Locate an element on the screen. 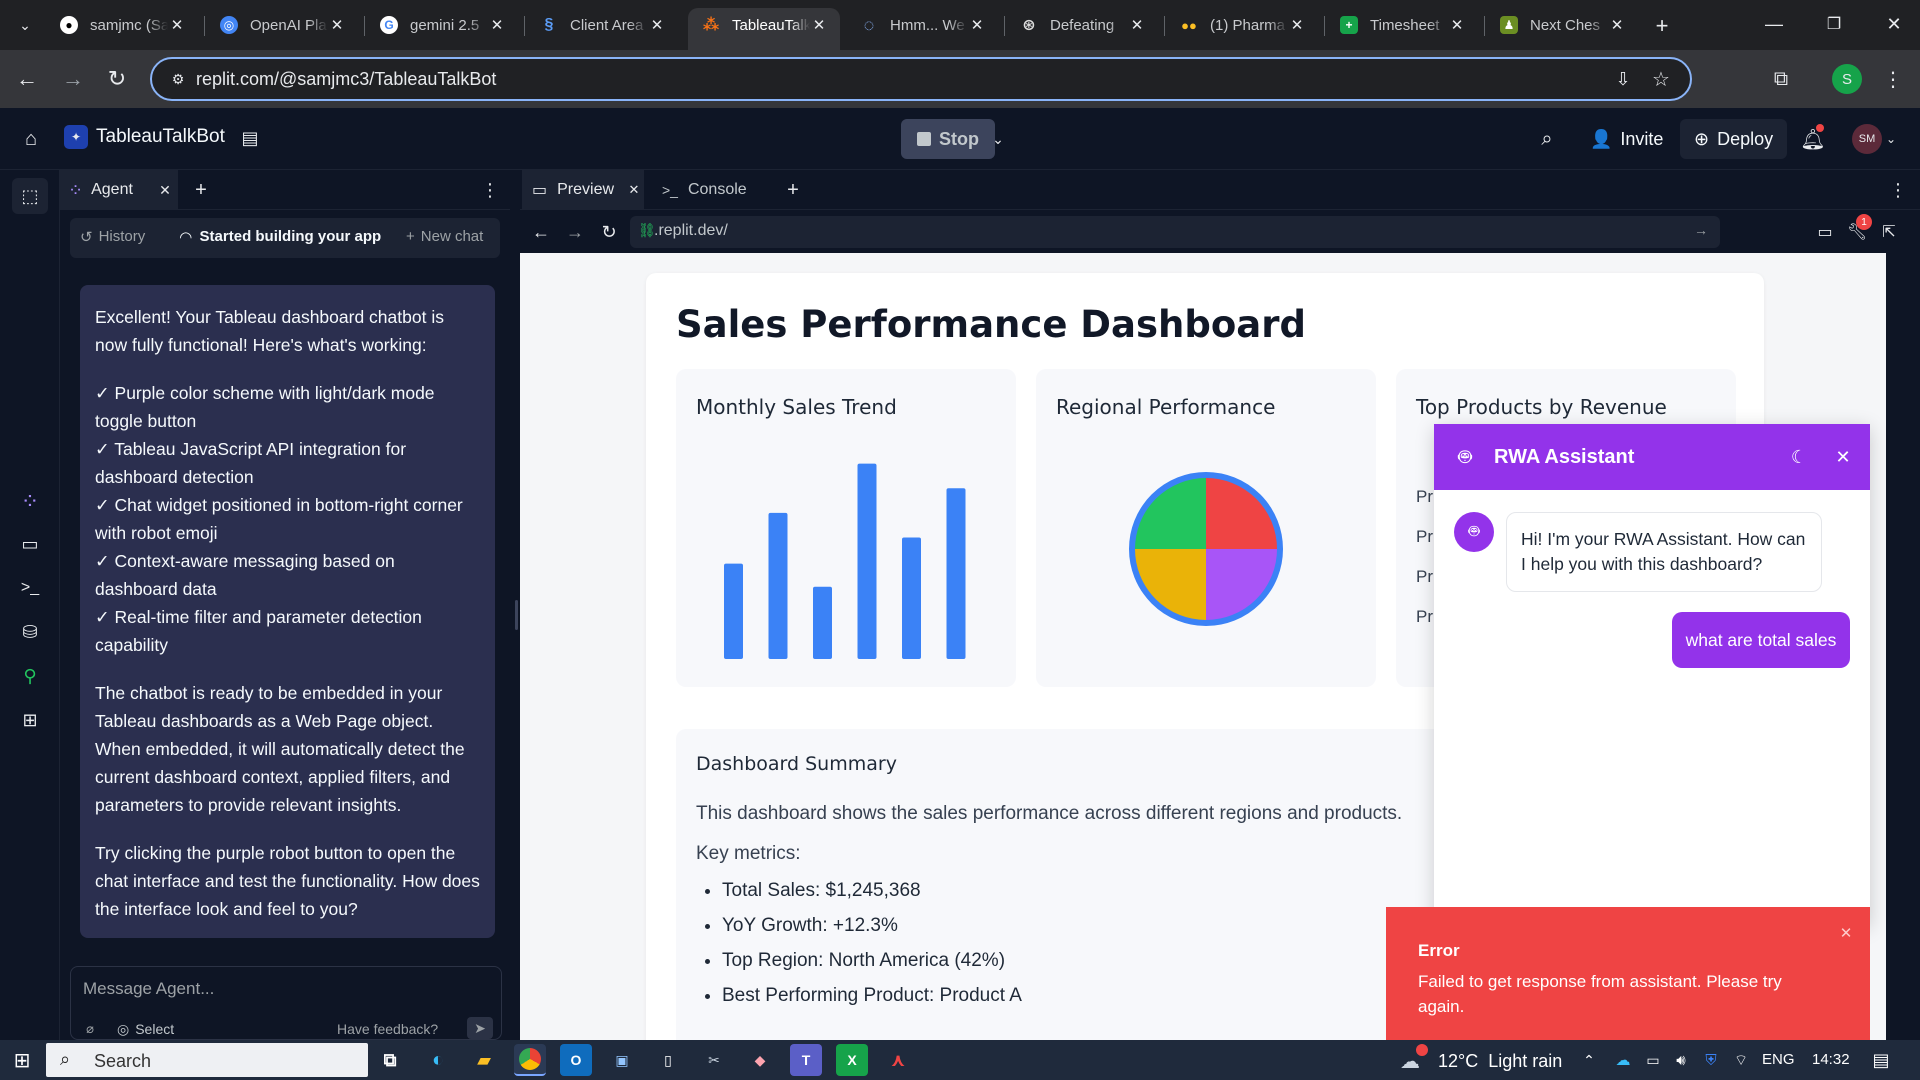  taskbar-search: ⌕ Search is located at coordinates (207, 1060).